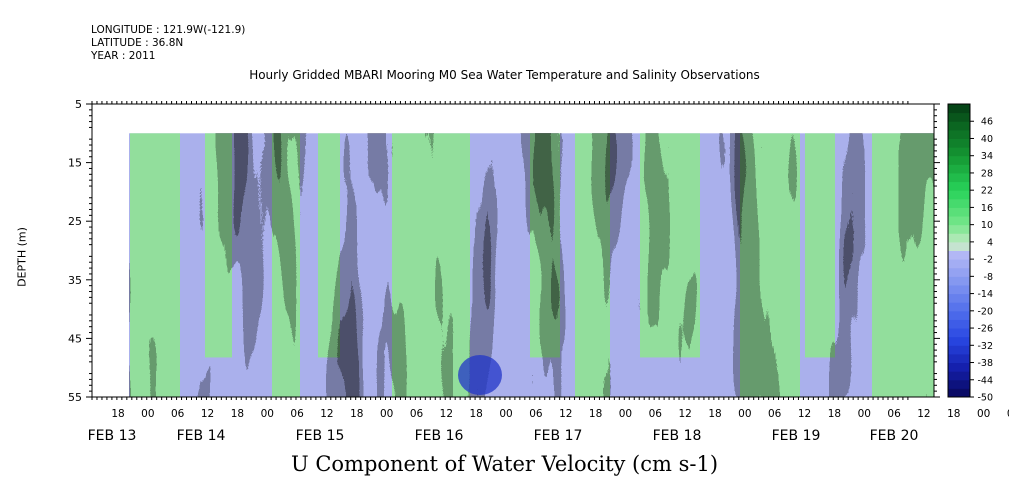 This screenshot has height=504, width=1009. What do you see at coordinates (123, 56) in the screenshot?
I see `year-label: YEAR : 2011` at bounding box center [123, 56].